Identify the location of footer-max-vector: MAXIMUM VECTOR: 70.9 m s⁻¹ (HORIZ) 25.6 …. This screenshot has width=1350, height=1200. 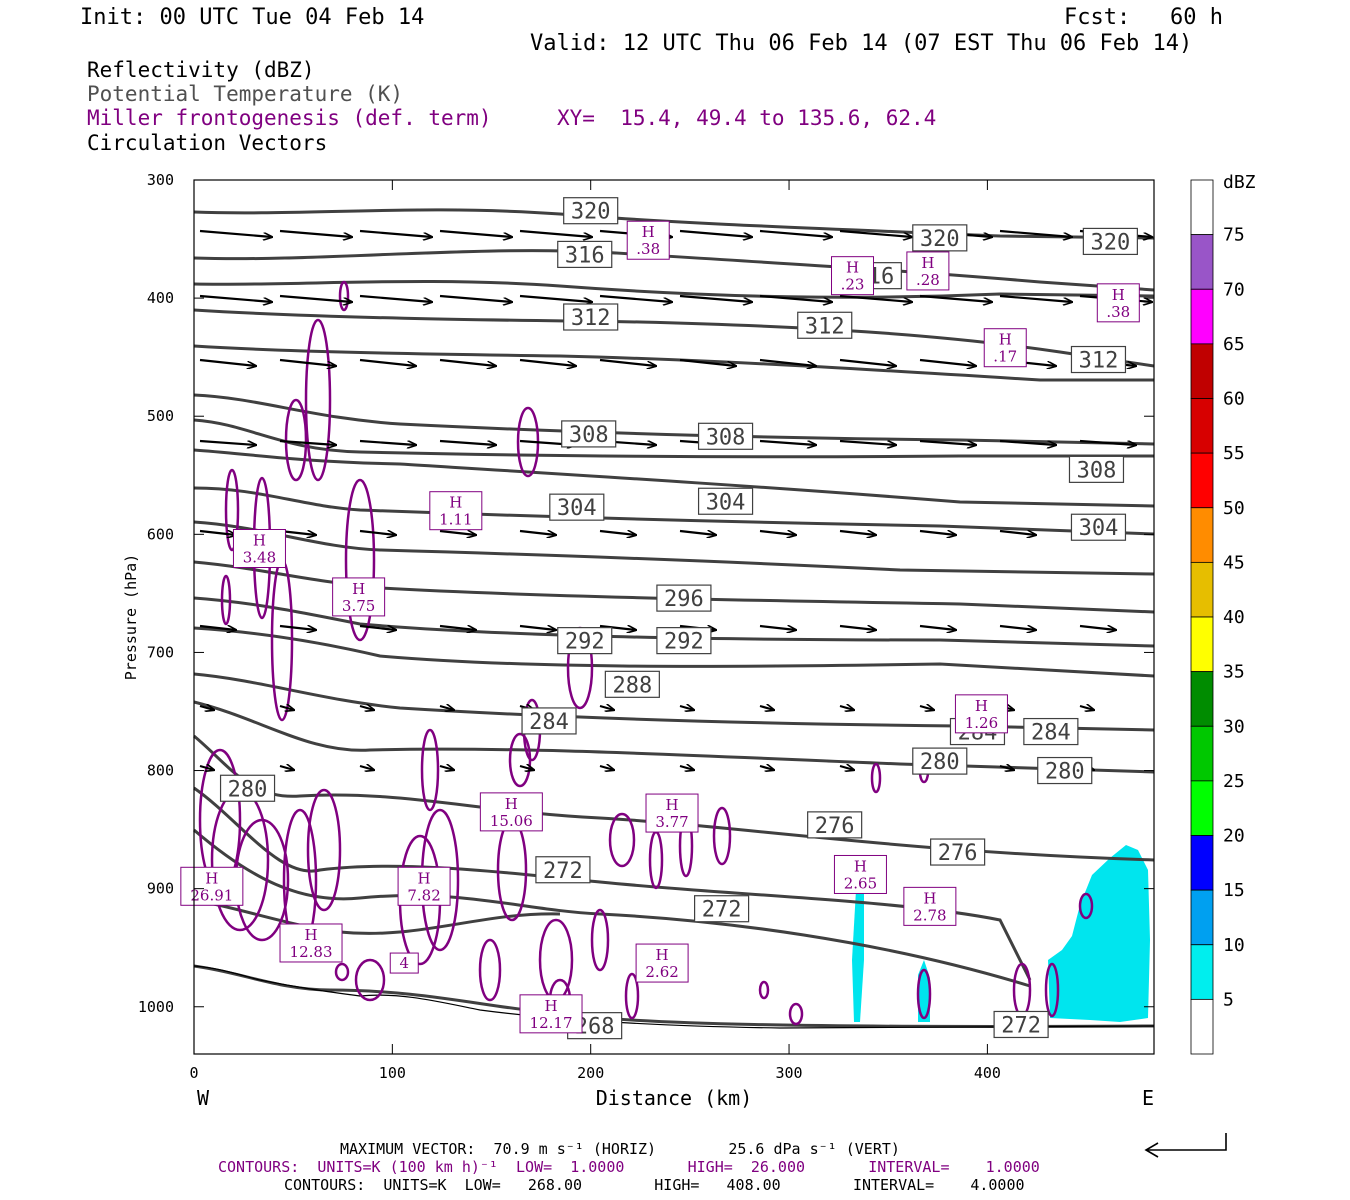
(620, 1149).